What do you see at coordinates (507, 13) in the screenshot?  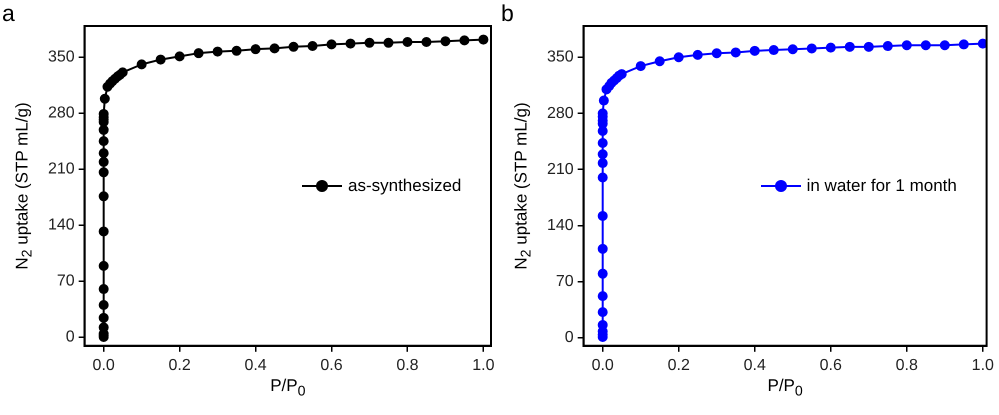 I see `chart-title: b` at bounding box center [507, 13].